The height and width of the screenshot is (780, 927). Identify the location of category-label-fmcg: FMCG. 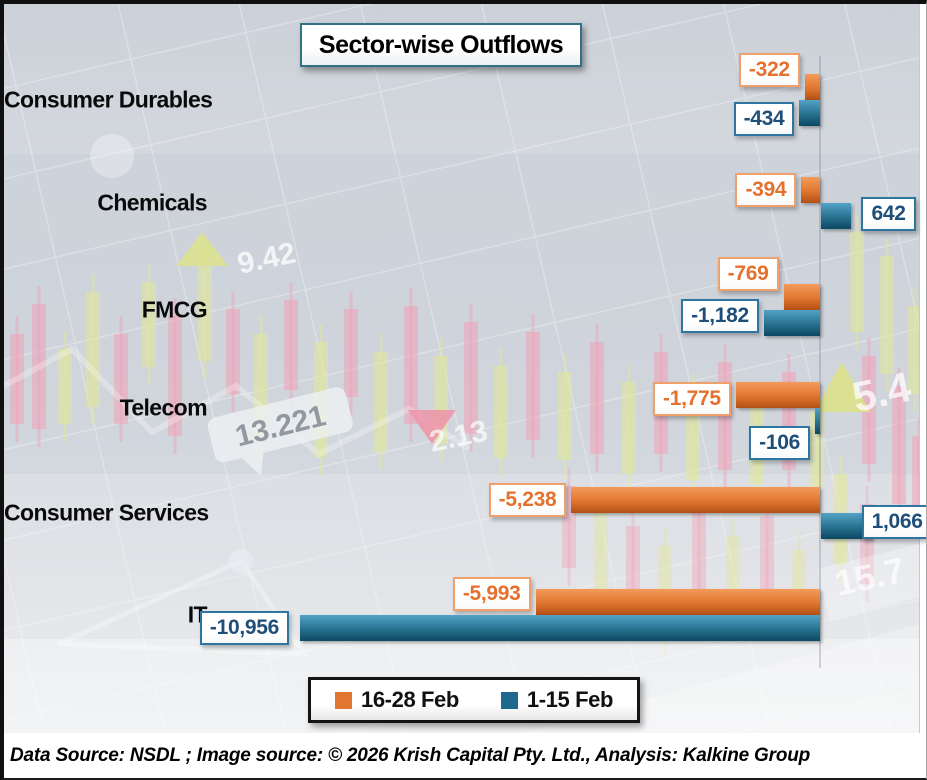
(174, 309).